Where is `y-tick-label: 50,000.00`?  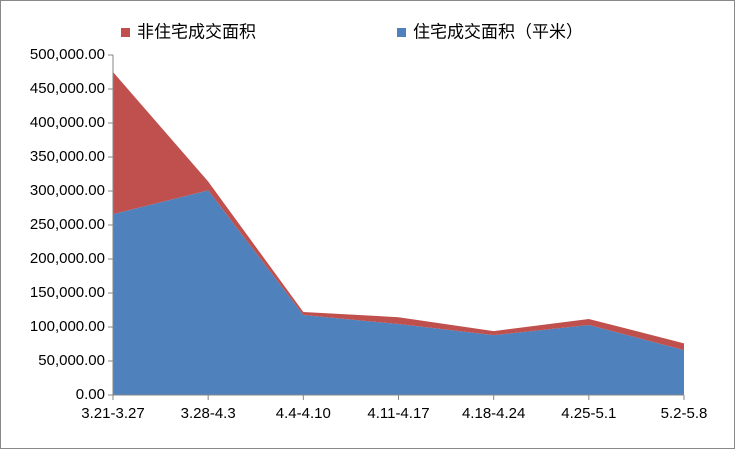
y-tick-label: 50,000.00 is located at coordinates (71, 360).